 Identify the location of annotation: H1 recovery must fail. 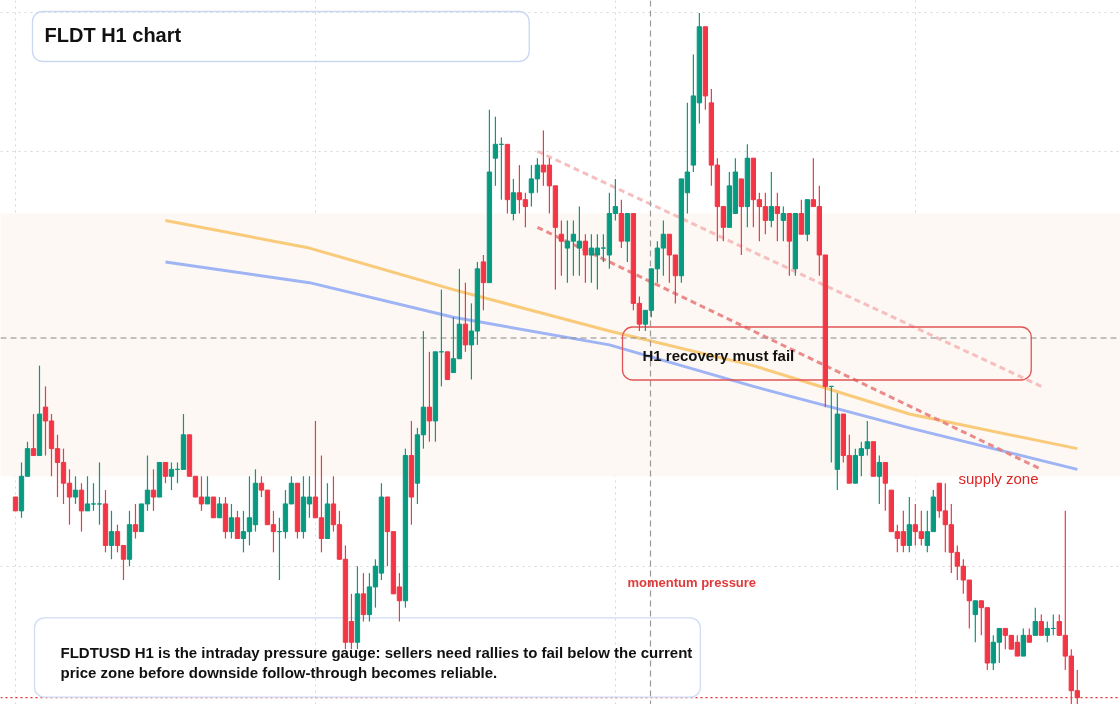
(718, 355).